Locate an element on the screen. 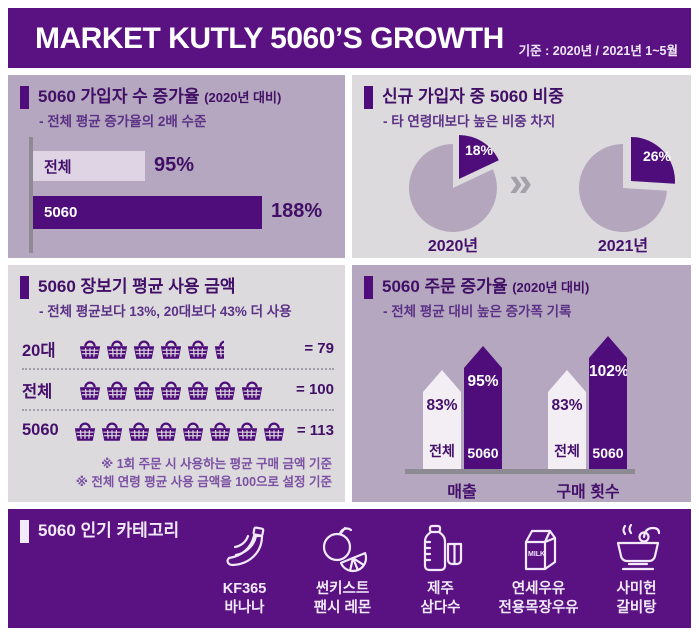 This screenshot has width=699, height=637. section-title: 신규 가입자 중 5060 비중 is located at coordinates (464, 97).